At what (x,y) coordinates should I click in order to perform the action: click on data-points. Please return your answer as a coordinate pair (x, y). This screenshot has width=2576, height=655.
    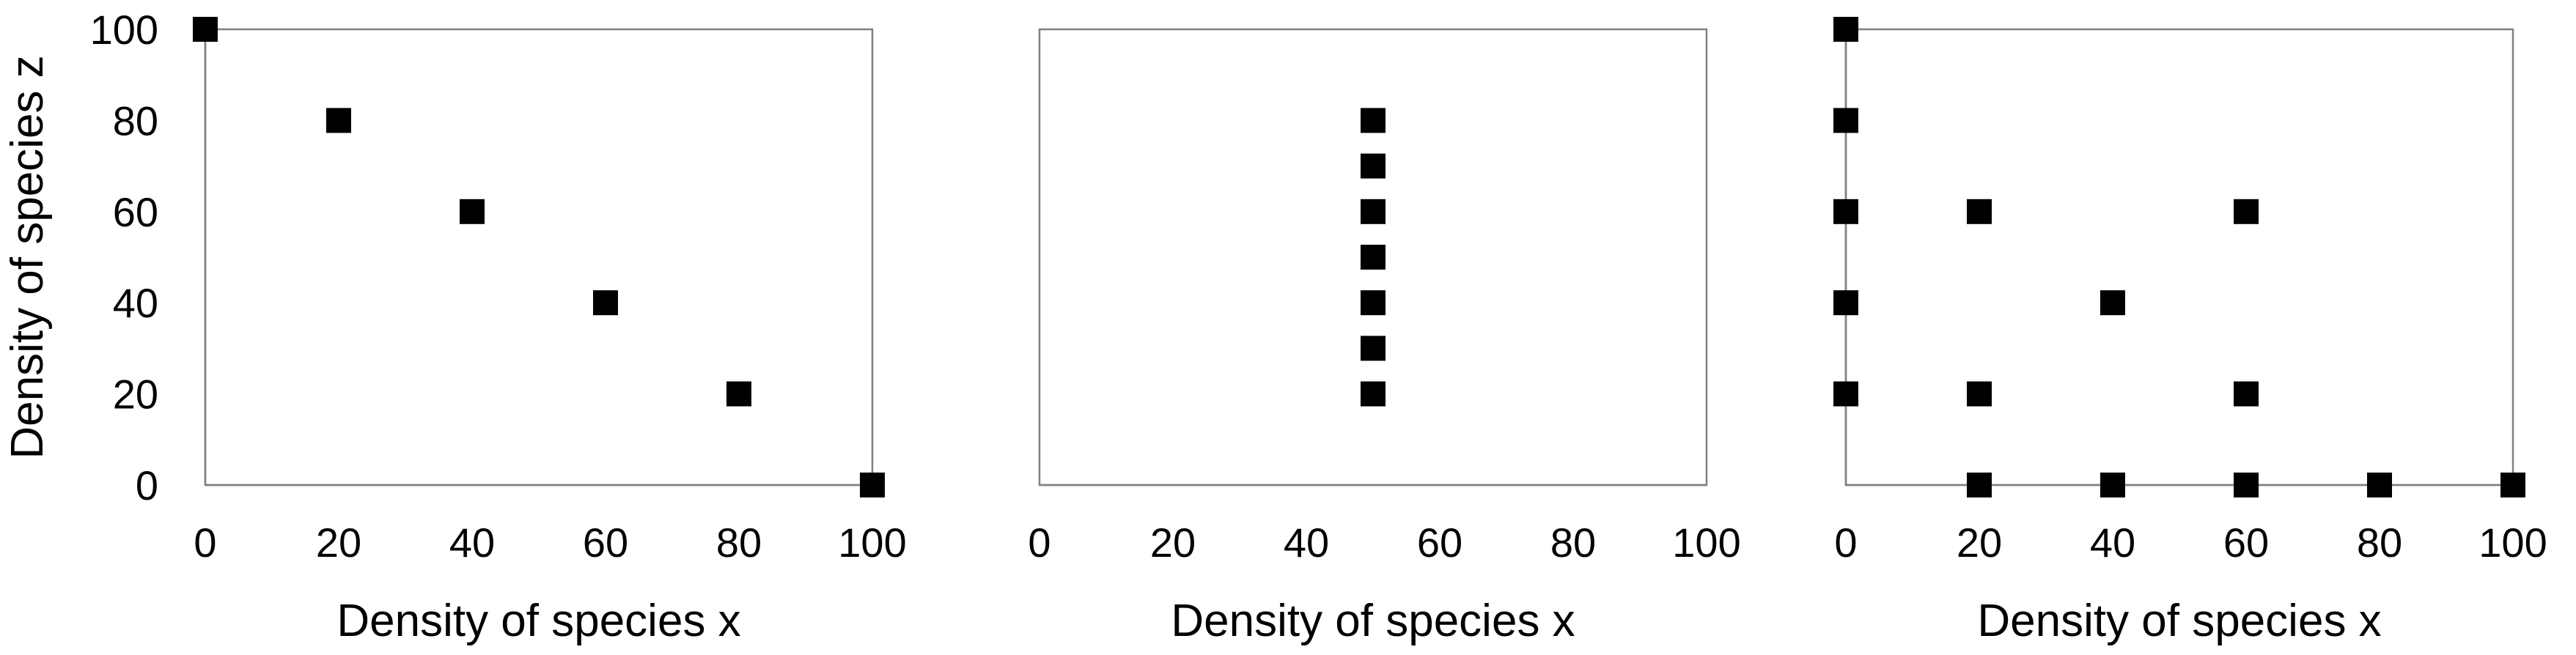
    Looking at the image, I should click on (1373, 257).